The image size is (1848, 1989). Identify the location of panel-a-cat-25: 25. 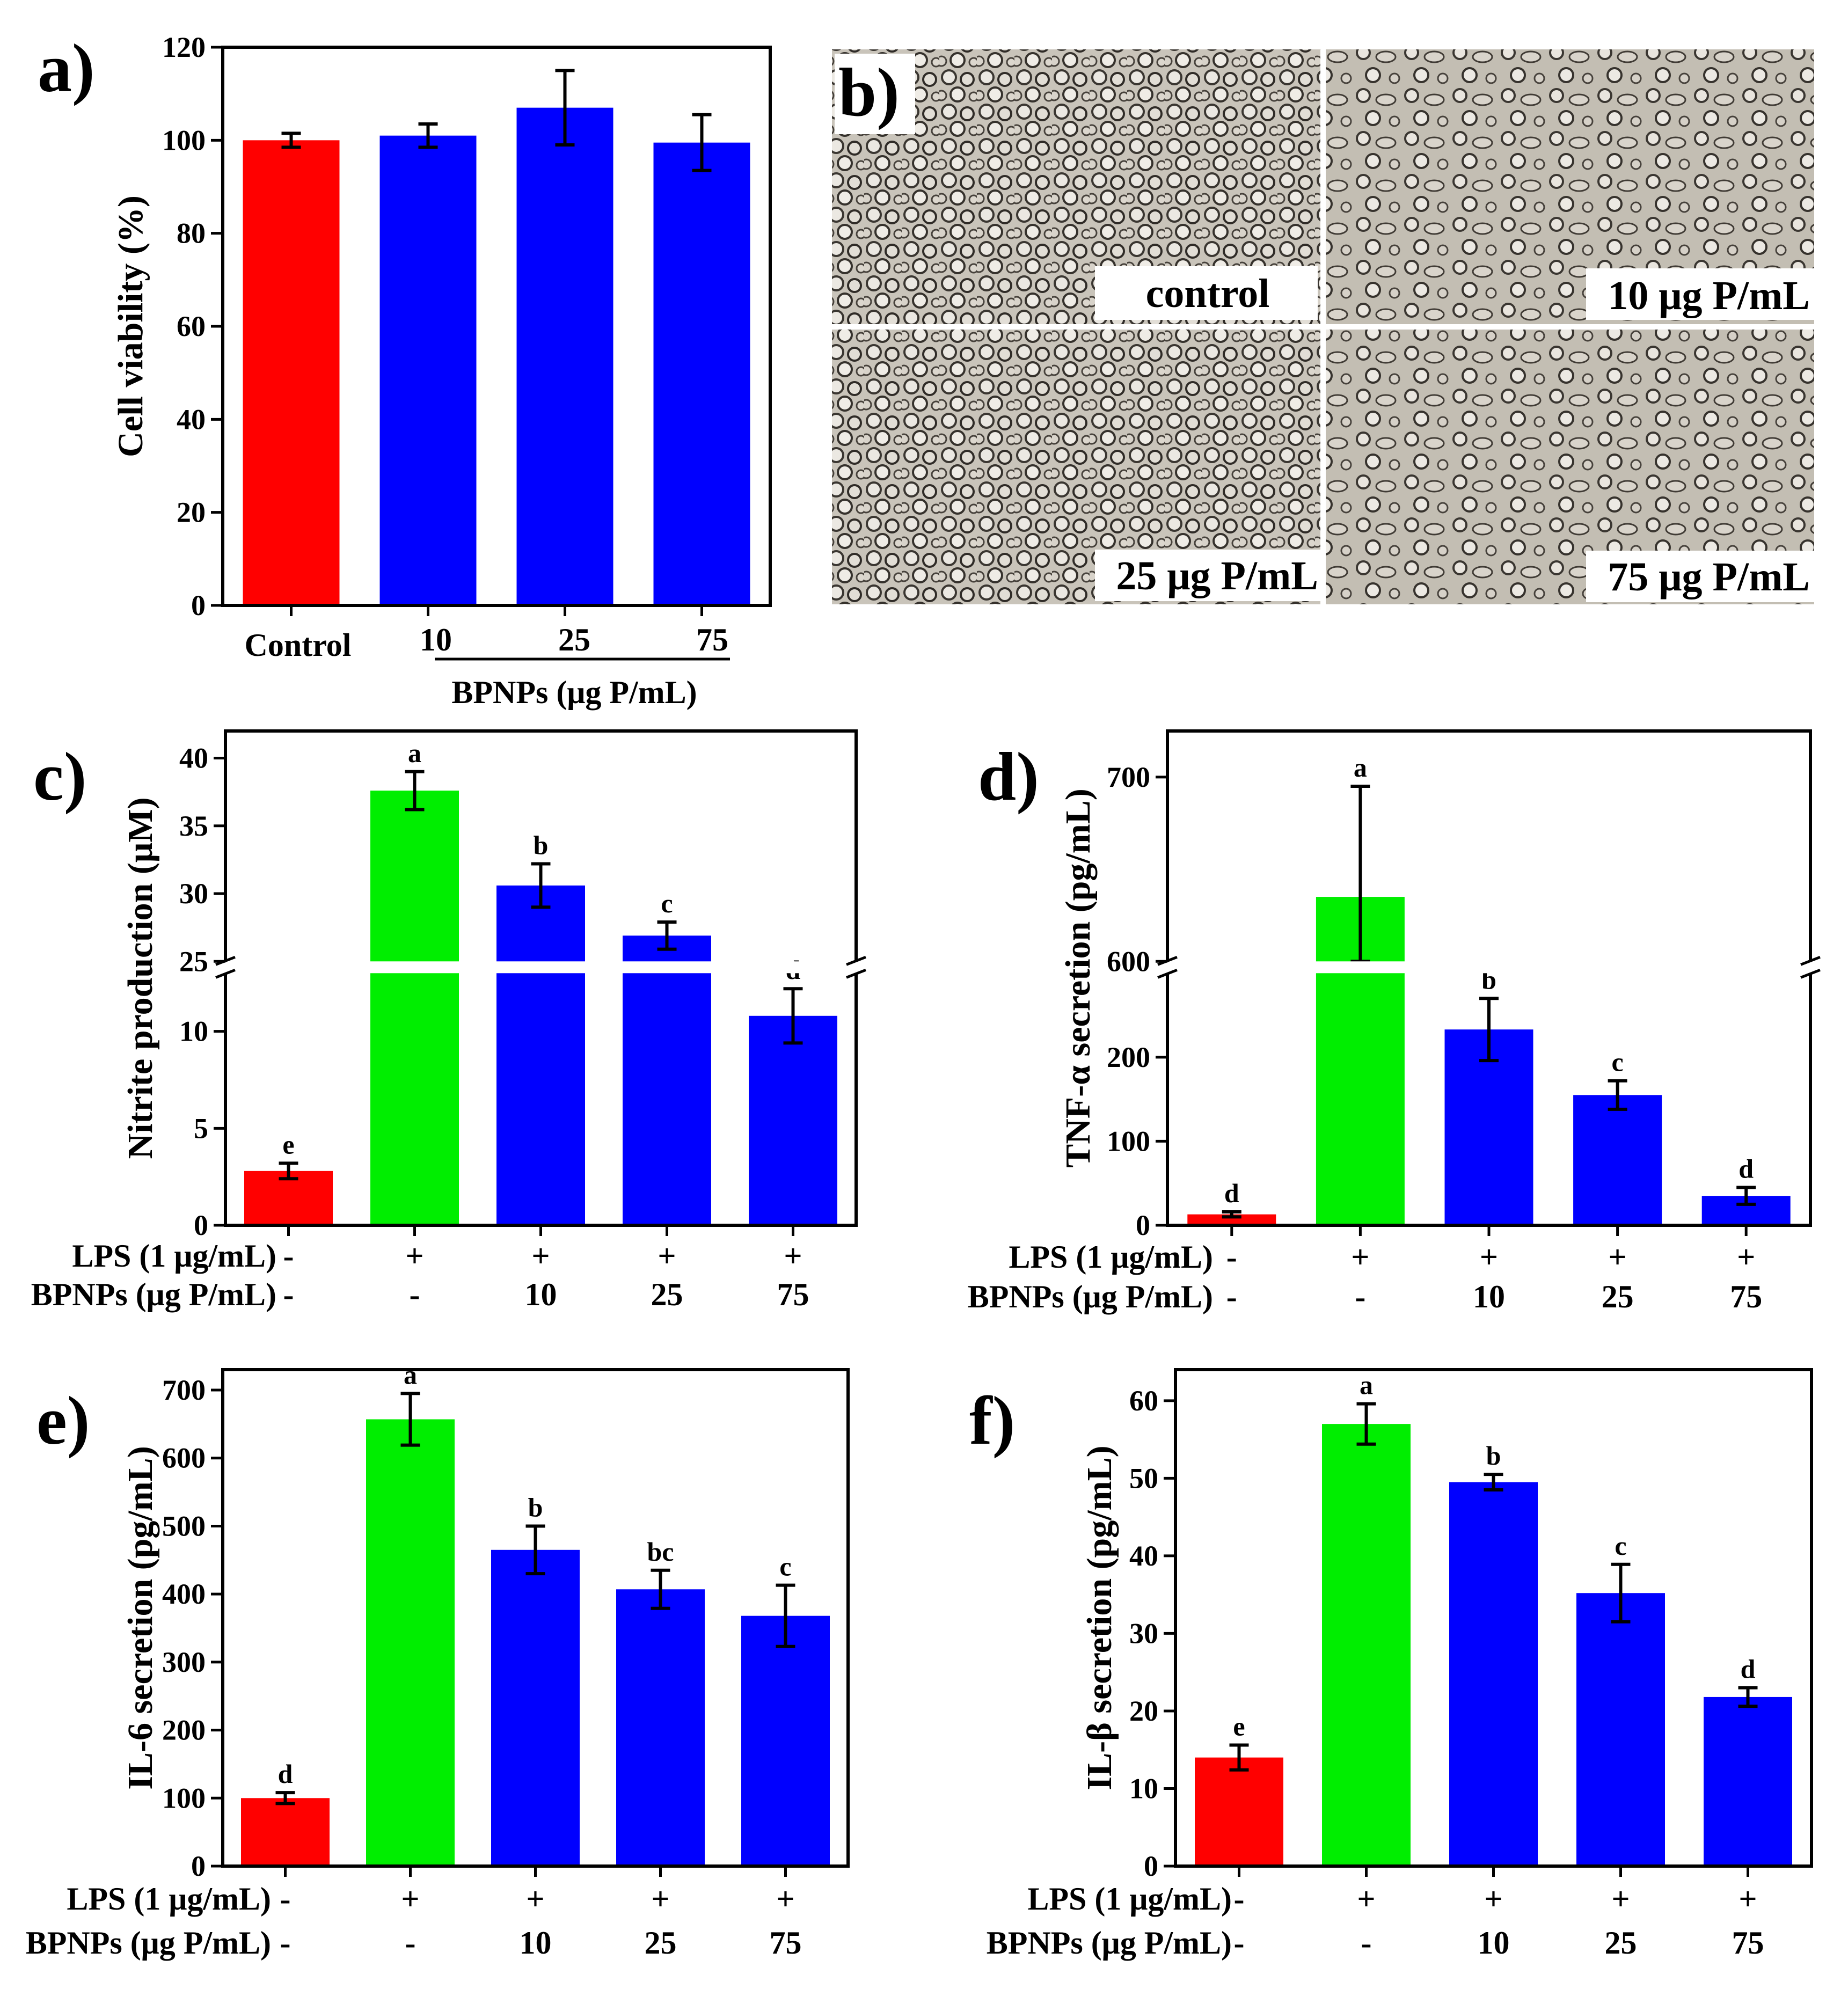
(574, 639).